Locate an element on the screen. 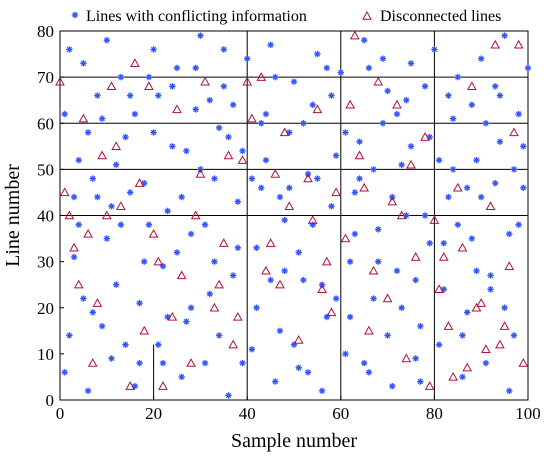  y-tick-label: 60 is located at coordinates (45, 123).